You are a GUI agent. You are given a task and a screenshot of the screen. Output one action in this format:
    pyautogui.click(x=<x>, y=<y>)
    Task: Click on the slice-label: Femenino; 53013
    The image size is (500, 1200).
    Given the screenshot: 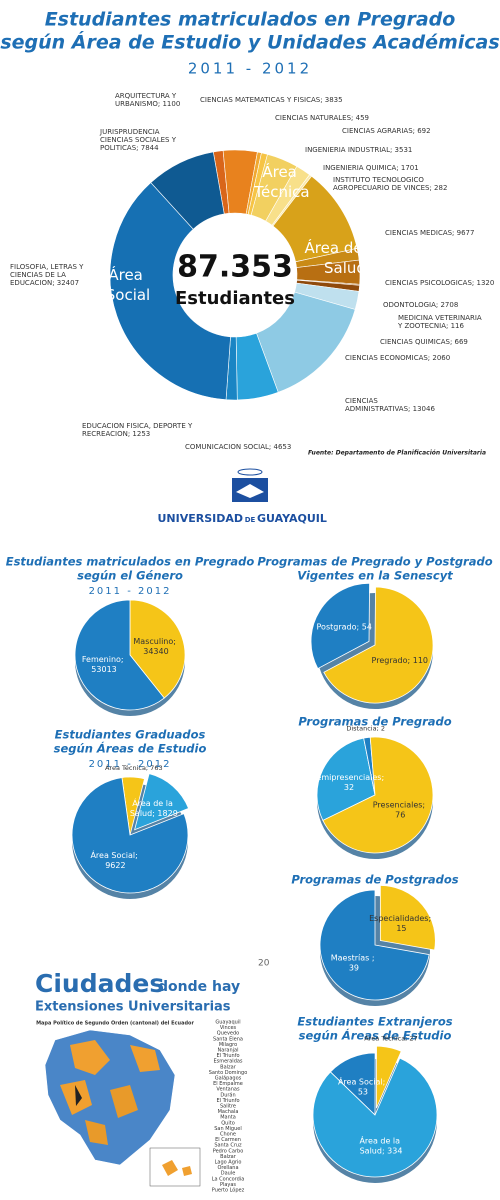 What is the action you would take?
    pyautogui.click(x=104, y=664)
    